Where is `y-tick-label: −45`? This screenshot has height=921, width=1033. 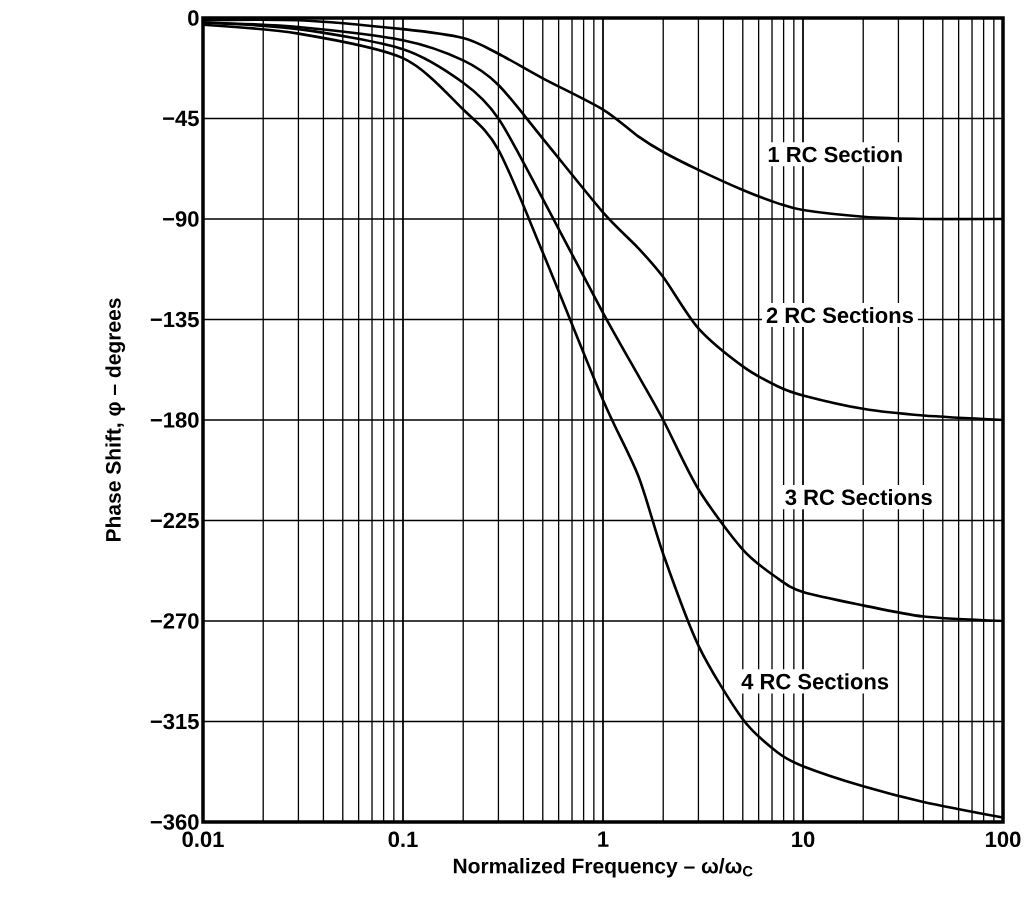
y-tick-label: −45 is located at coordinates (181, 118).